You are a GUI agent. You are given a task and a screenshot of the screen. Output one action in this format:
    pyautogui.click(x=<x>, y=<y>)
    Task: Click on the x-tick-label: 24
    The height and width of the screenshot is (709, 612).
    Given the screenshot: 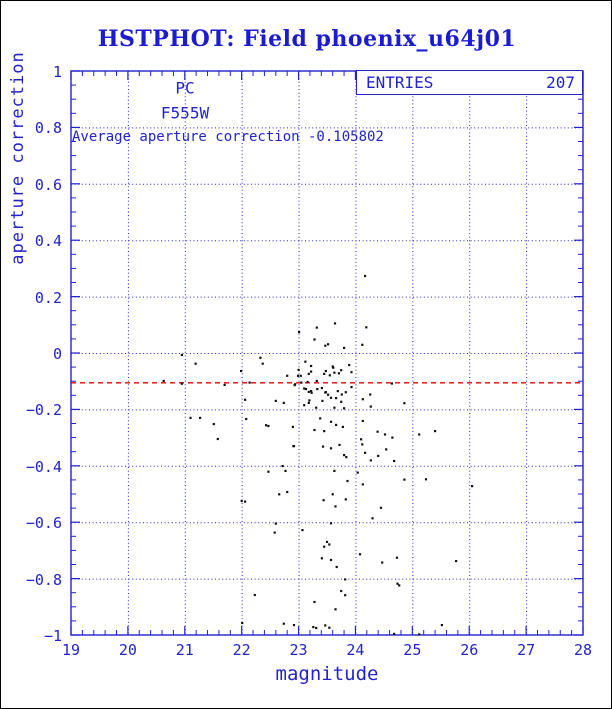 What is the action you would take?
    pyautogui.click(x=355, y=650)
    